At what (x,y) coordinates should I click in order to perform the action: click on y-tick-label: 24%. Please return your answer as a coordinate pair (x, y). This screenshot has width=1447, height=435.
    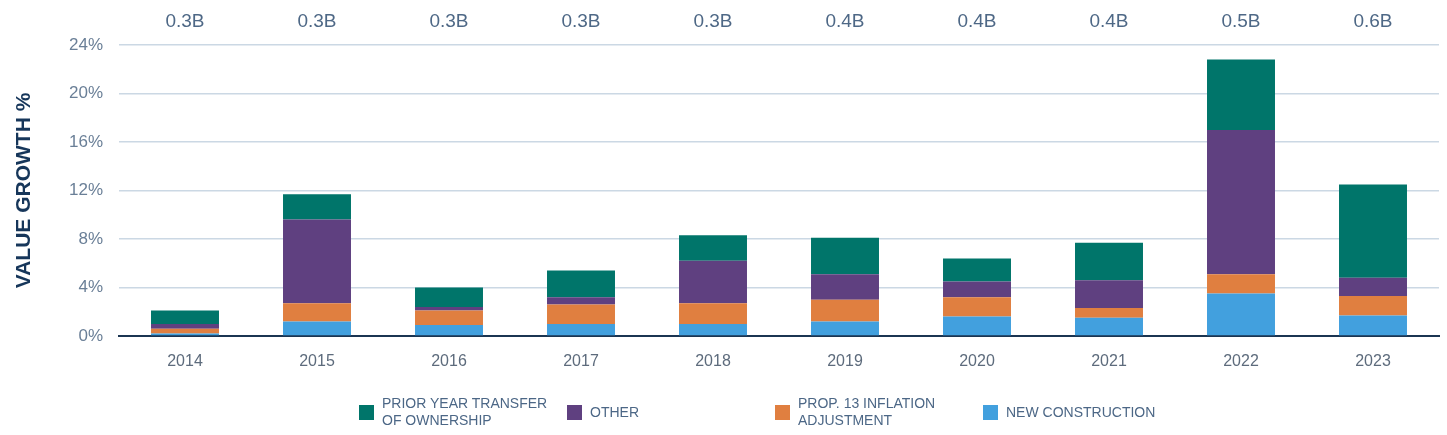
    Looking at the image, I should click on (85, 44).